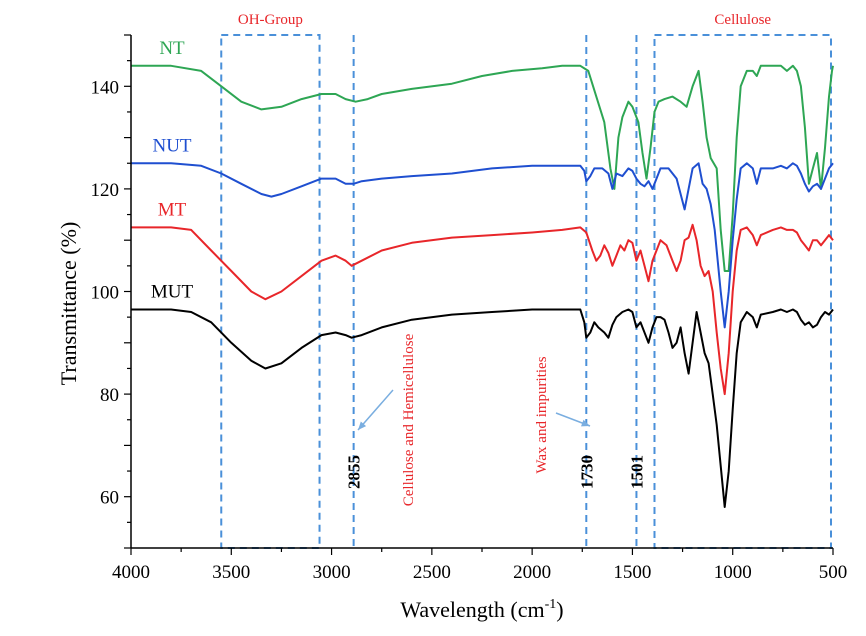 Image resolution: width=866 pixels, height=636 pixels. Describe the element at coordinates (171, 145) in the screenshot. I see `series-label-nut: NUT` at that location.